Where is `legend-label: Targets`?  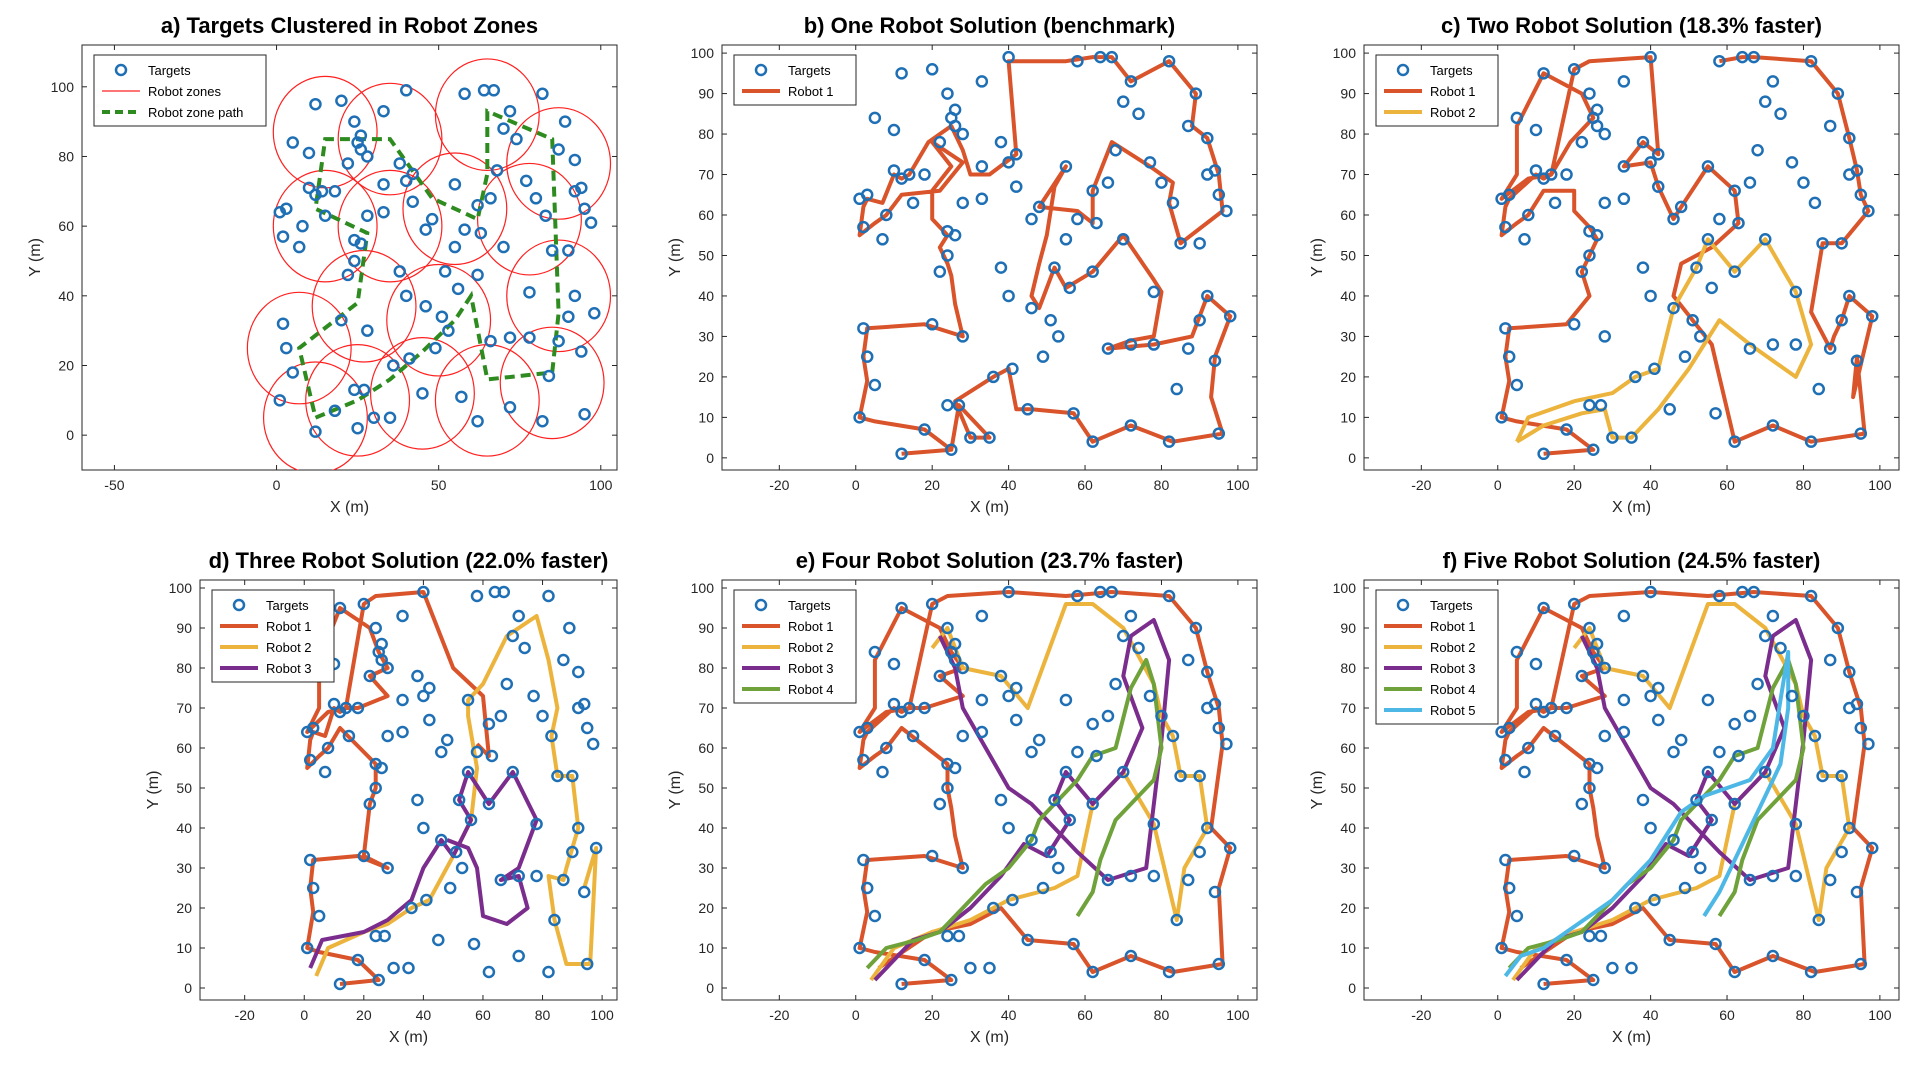
legend-label: Targets is located at coordinates (809, 605).